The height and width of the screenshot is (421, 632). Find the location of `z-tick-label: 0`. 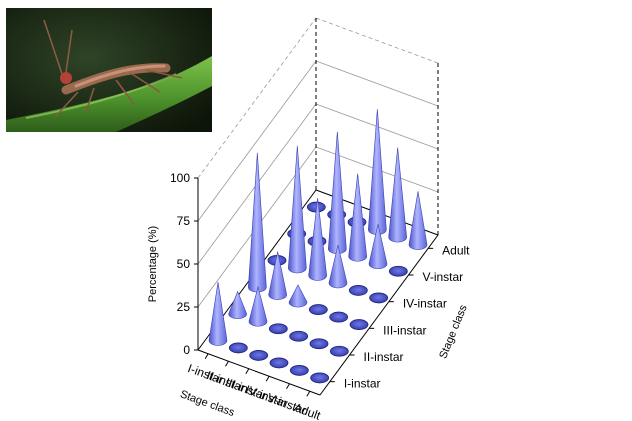

z-tick-label: 0 is located at coordinates (186, 350).